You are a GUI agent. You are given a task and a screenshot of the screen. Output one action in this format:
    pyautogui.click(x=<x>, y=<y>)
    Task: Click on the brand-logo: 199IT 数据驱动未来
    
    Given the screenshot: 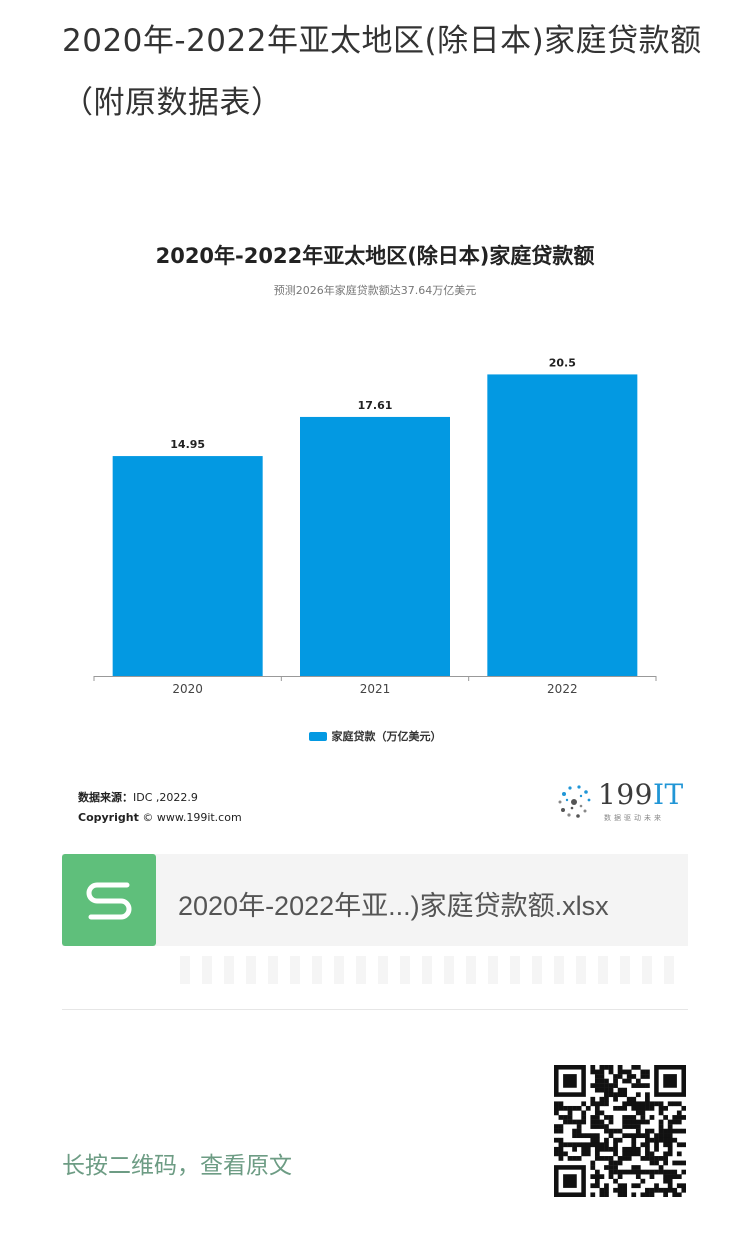 What is the action you would take?
    pyautogui.click(x=618, y=802)
    